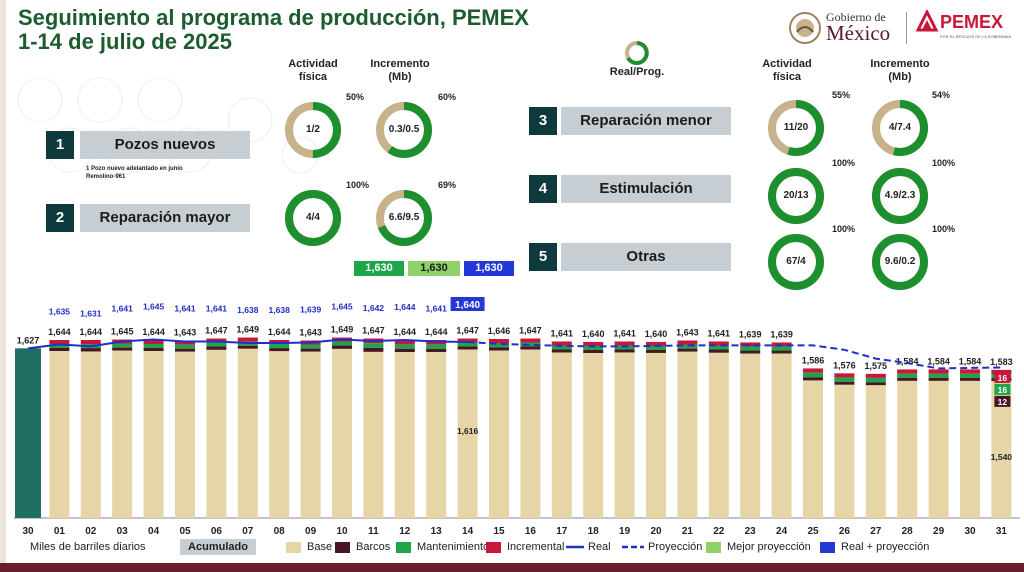 This screenshot has width=1024, height=572. Describe the element at coordinates (60, 311) in the screenshot. I see `real-value-label: 1,635` at that location.